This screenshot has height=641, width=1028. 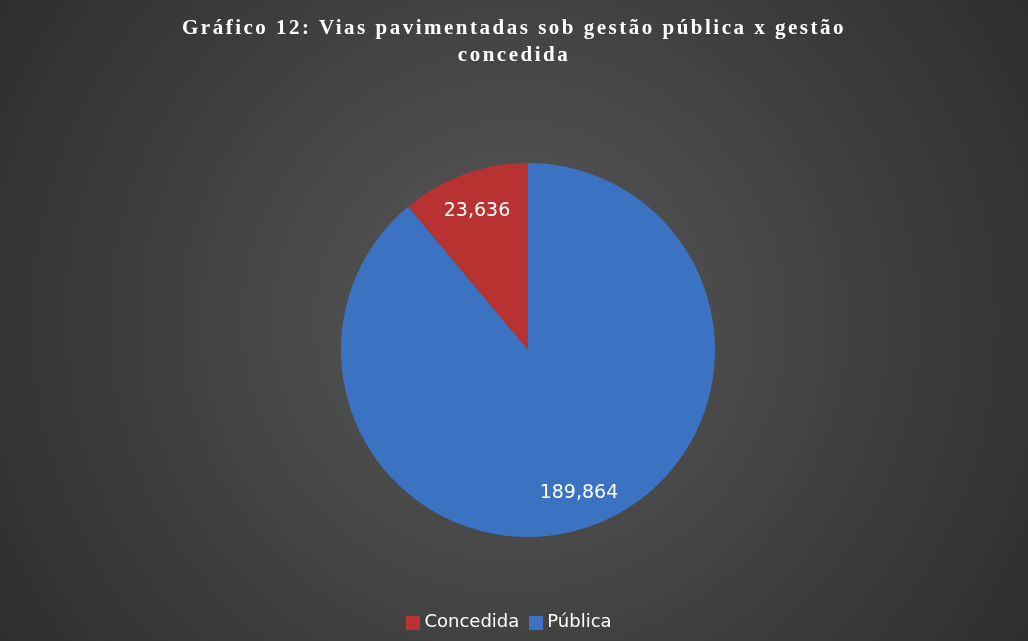 What do you see at coordinates (468, 256) in the screenshot?
I see `pie-slice` at bounding box center [468, 256].